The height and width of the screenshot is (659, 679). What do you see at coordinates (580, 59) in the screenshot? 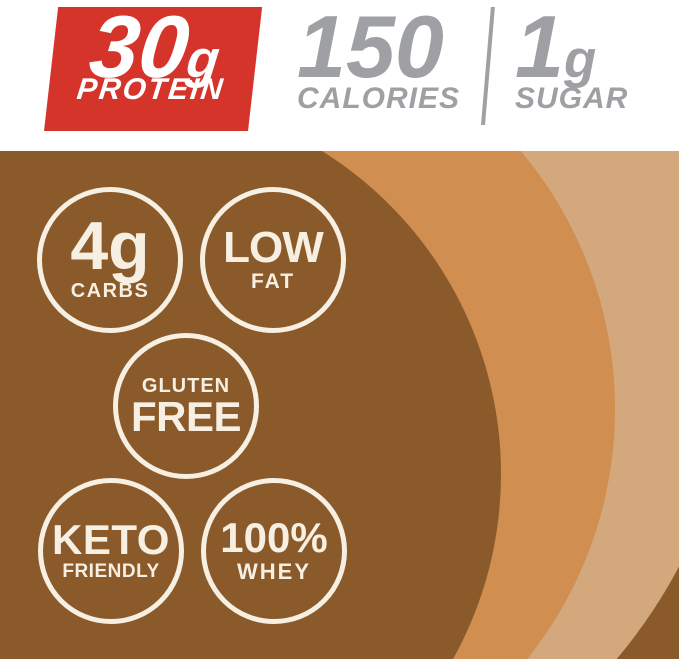
I see `sugar-unit: g` at bounding box center [580, 59].